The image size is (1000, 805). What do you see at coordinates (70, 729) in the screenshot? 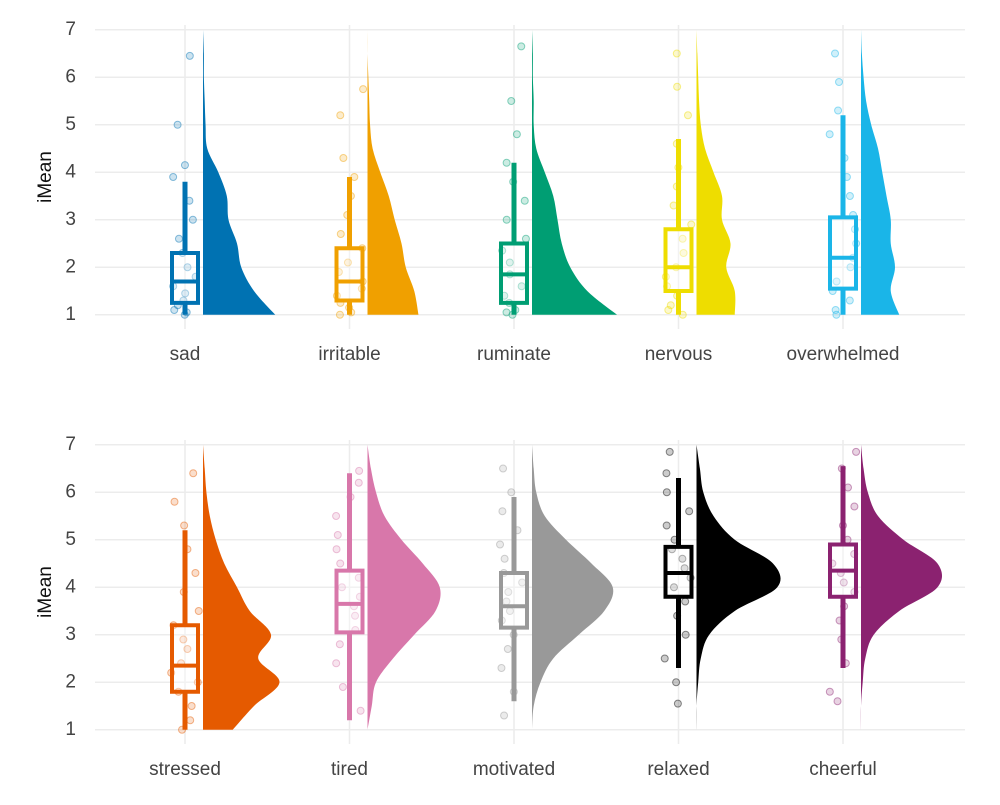
I see `y-tick-label: 1` at bounding box center [70, 729].